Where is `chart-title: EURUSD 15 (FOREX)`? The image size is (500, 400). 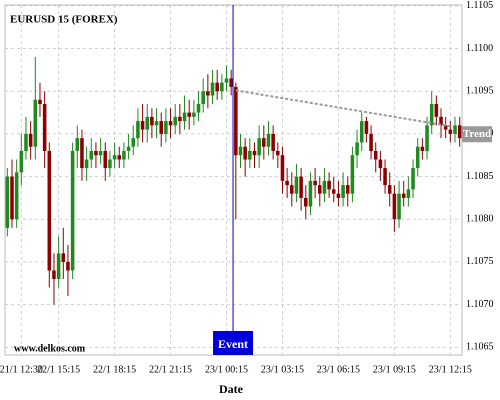
chart-title: EURUSD 15 (FOREX) is located at coordinates (64, 20).